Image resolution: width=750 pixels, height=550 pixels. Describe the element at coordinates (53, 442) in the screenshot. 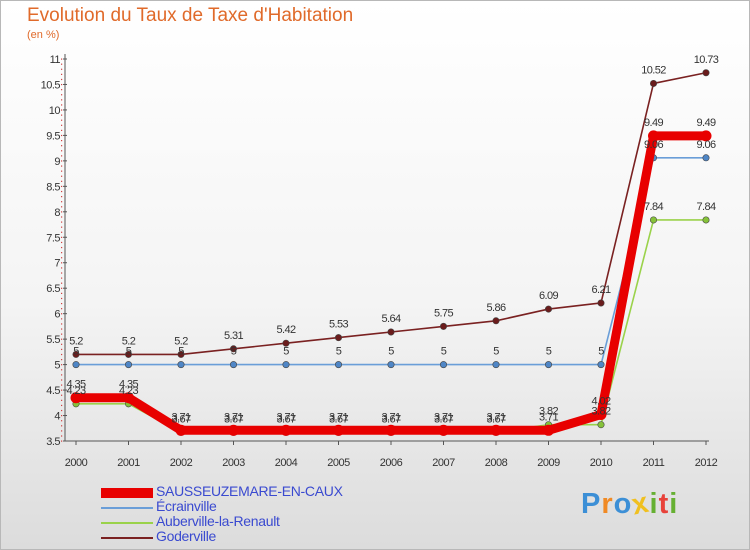

I see `y-tick-label: 3.5` at that location.